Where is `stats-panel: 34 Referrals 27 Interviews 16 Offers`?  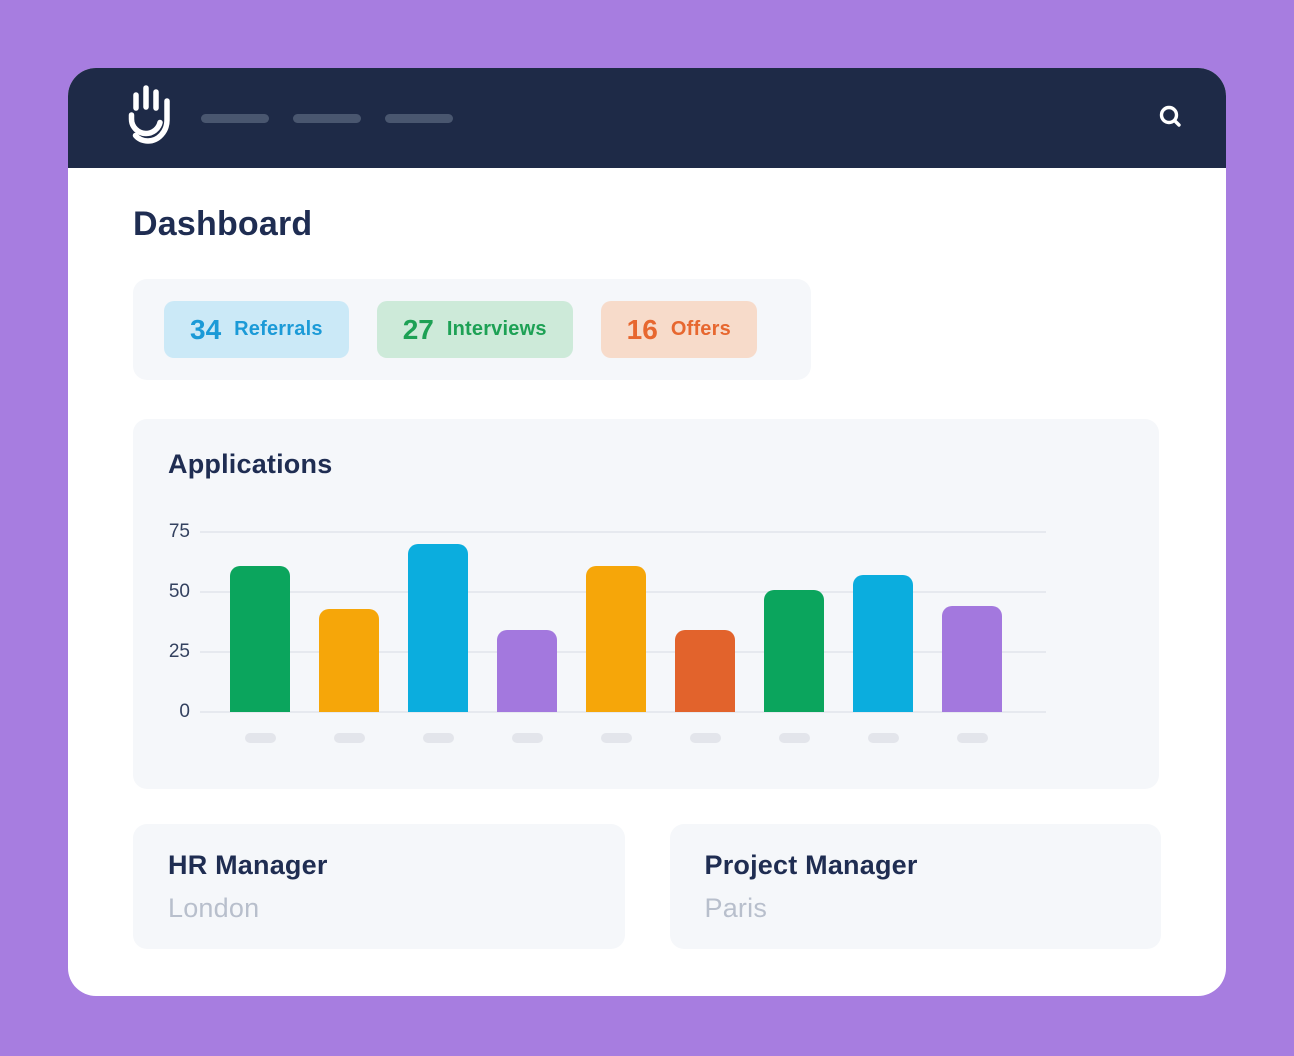
stats-panel: 34 Referrals 27 Interviews 16 Offers is located at coordinates (472, 329).